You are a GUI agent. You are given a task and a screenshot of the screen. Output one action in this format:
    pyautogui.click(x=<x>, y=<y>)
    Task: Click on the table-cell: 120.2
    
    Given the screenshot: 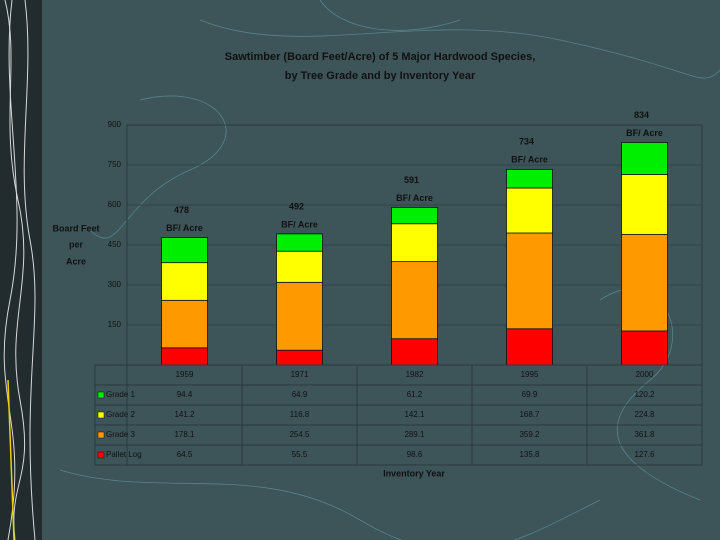 What is the action you would take?
    pyautogui.click(x=644, y=394)
    